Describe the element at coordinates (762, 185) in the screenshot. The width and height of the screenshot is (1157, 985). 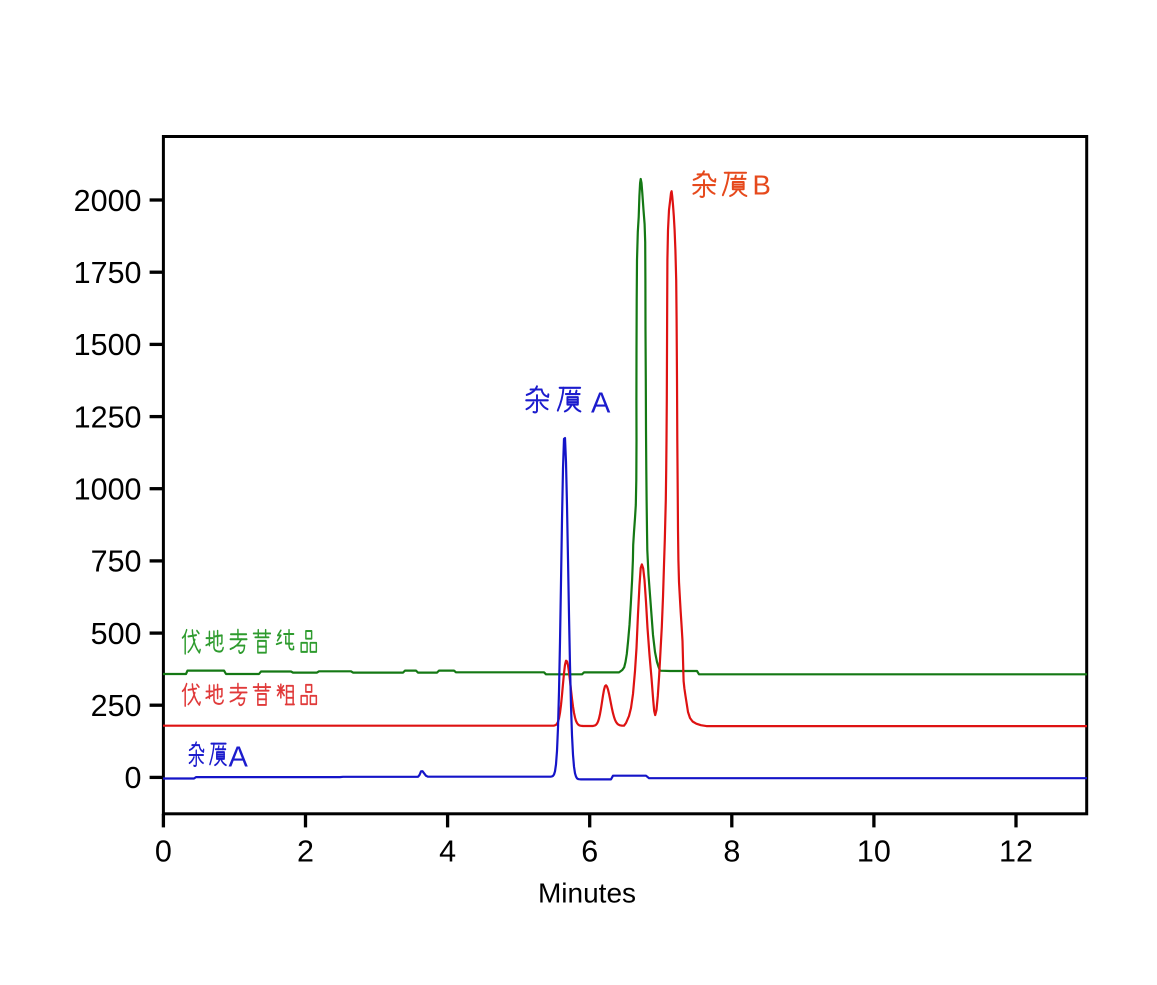
I see `svg-text: B` at that location.